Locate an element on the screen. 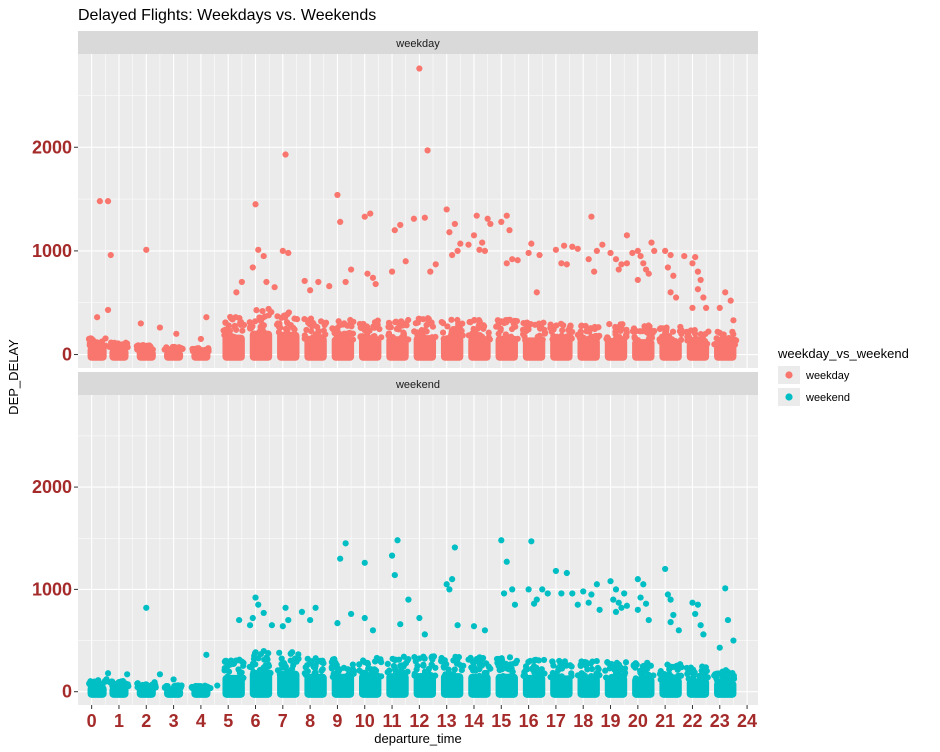  panel-strip-label-weekday: weekday is located at coordinates (417, 44).